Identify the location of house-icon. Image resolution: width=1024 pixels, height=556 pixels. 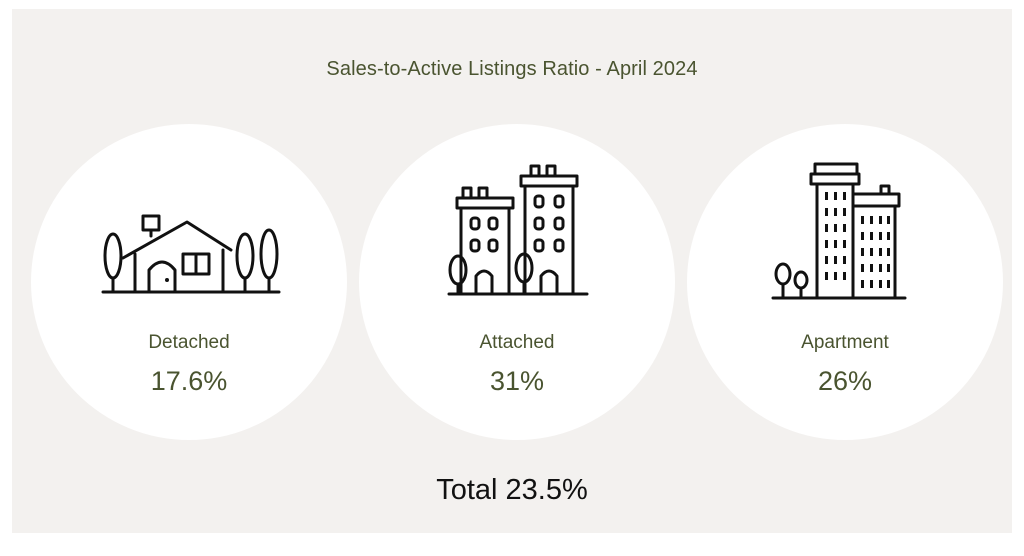
(191, 254).